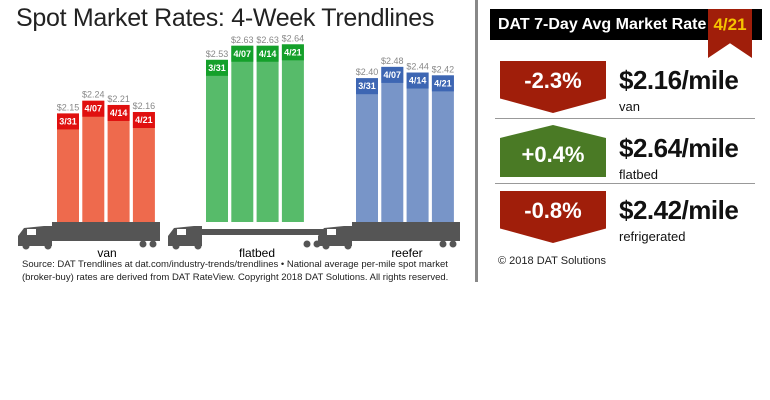 This screenshot has width=770, height=400. I want to click on price: $2.64/mile, so click(679, 148).